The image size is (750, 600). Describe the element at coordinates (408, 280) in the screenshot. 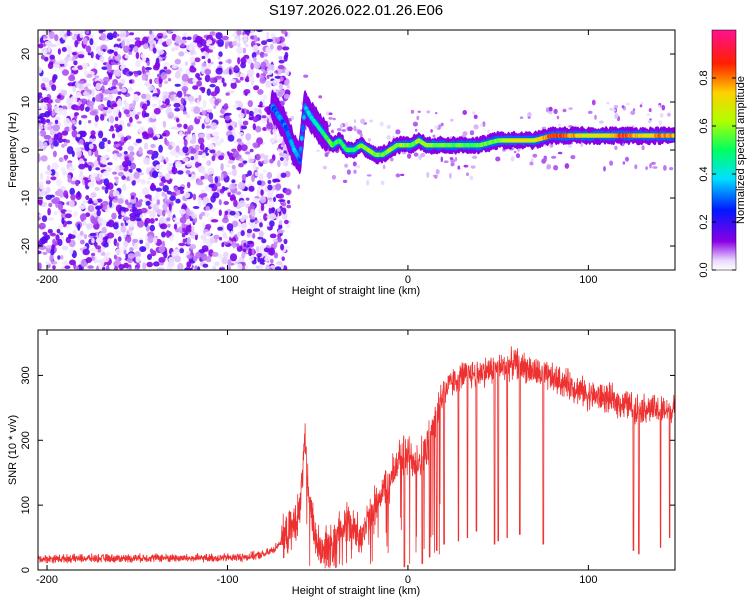

I see `spectrogram-xtick-label: 0` at that location.